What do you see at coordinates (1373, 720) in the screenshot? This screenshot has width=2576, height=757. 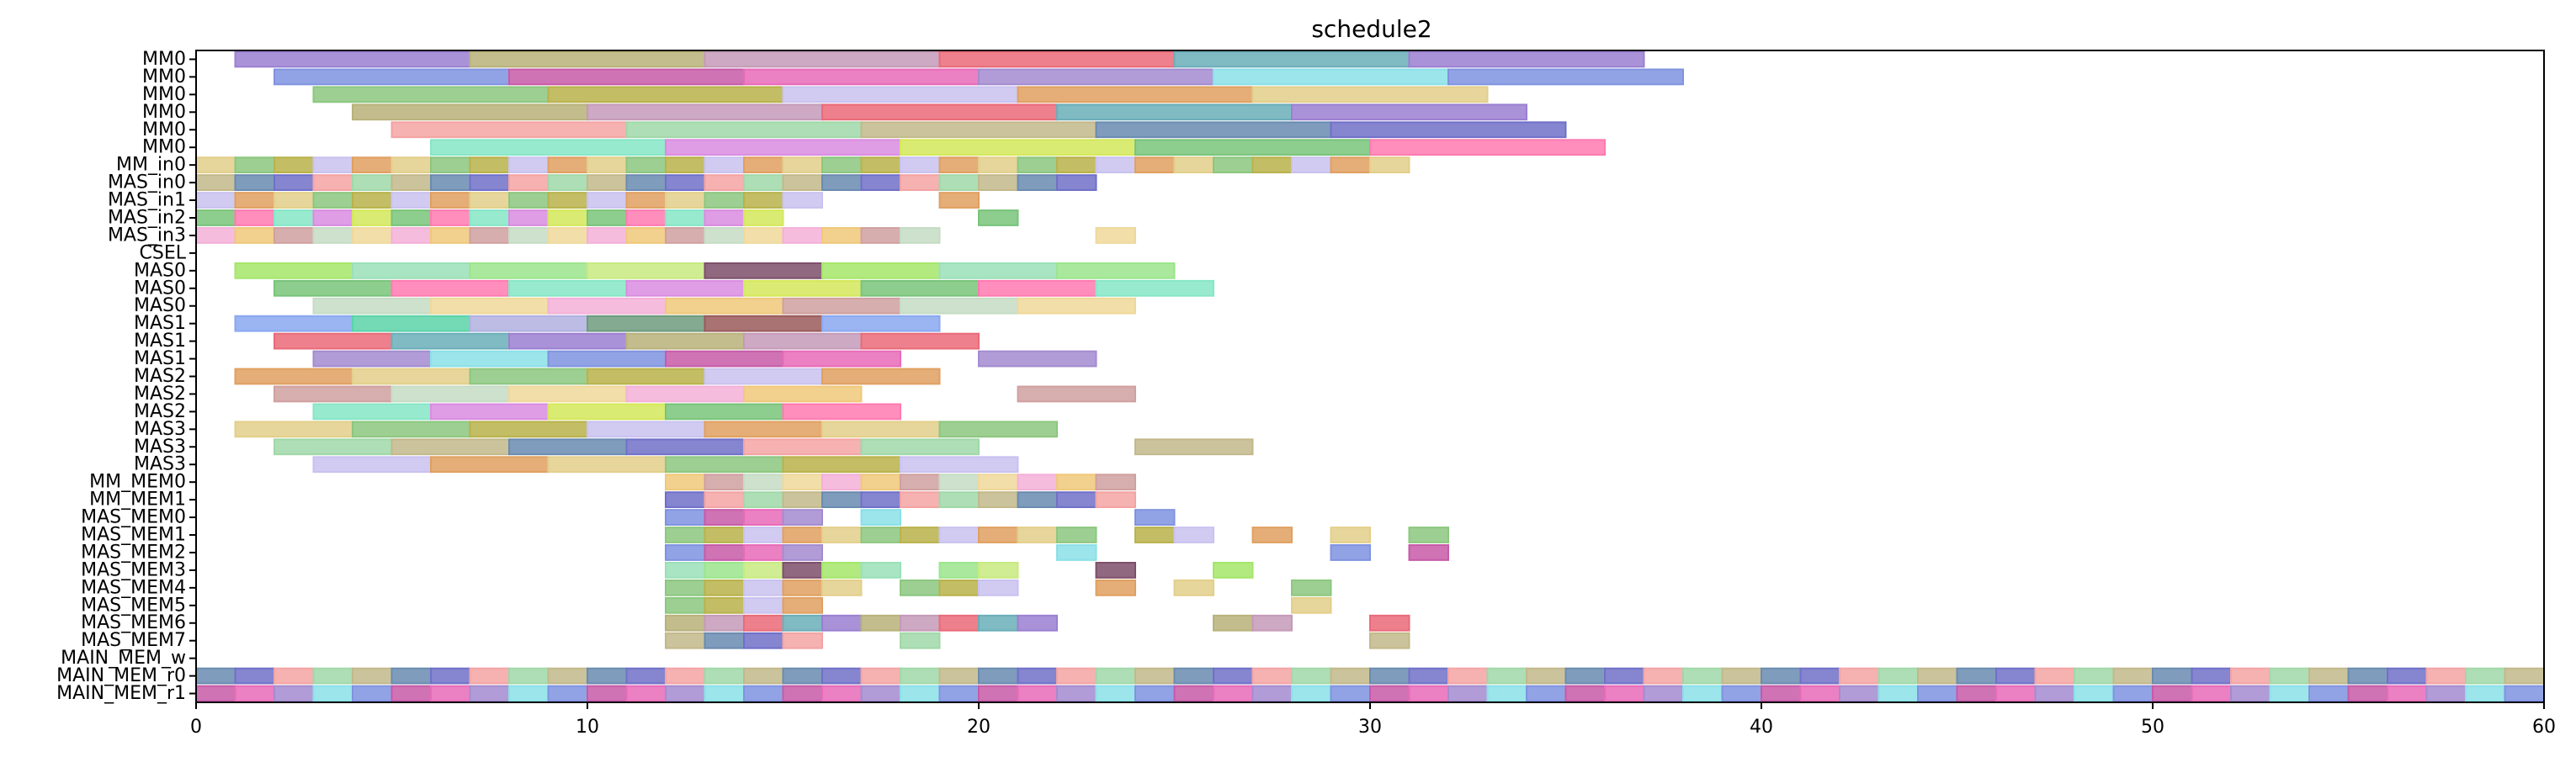 I see `x-axis: 0 10 20 30 40 50 60` at bounding box center [1373, 720].